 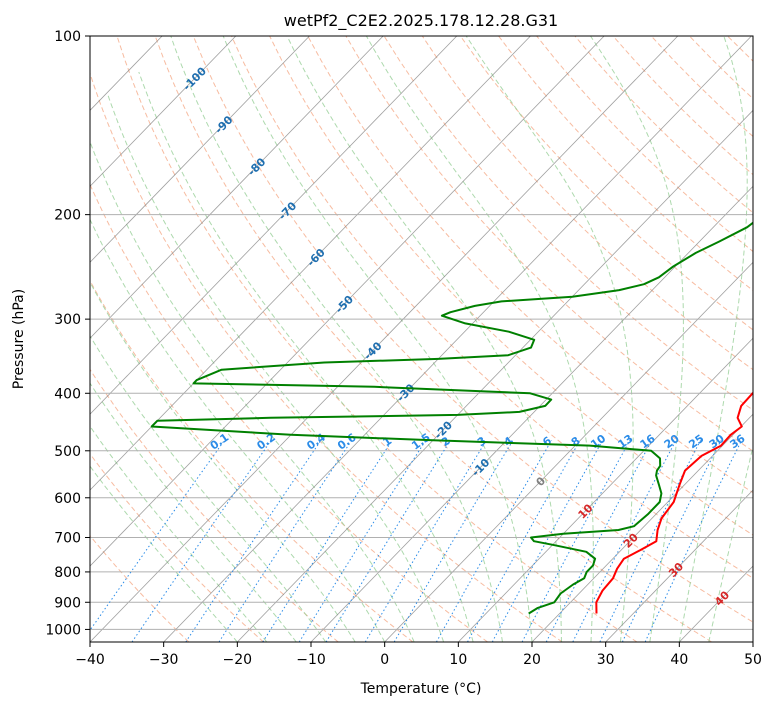 What do you see at coordinates (421, 21) in the screenshot?
I see `chart-title: wetPf2_C2E2.2025.178.12.28.G31` at bounding box center [421, 21].